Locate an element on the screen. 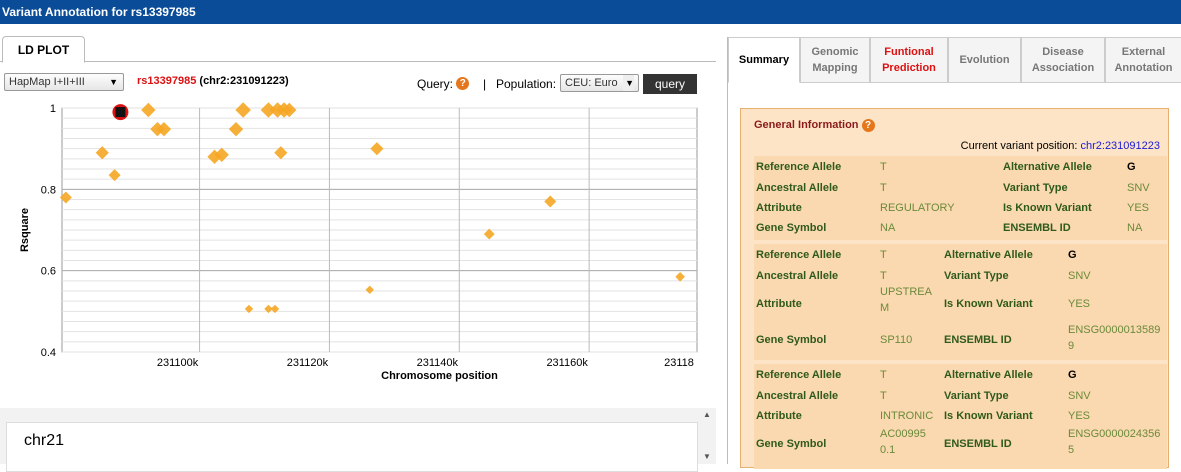  x-tick-label: 231120k is located at coordinates (308, 363).